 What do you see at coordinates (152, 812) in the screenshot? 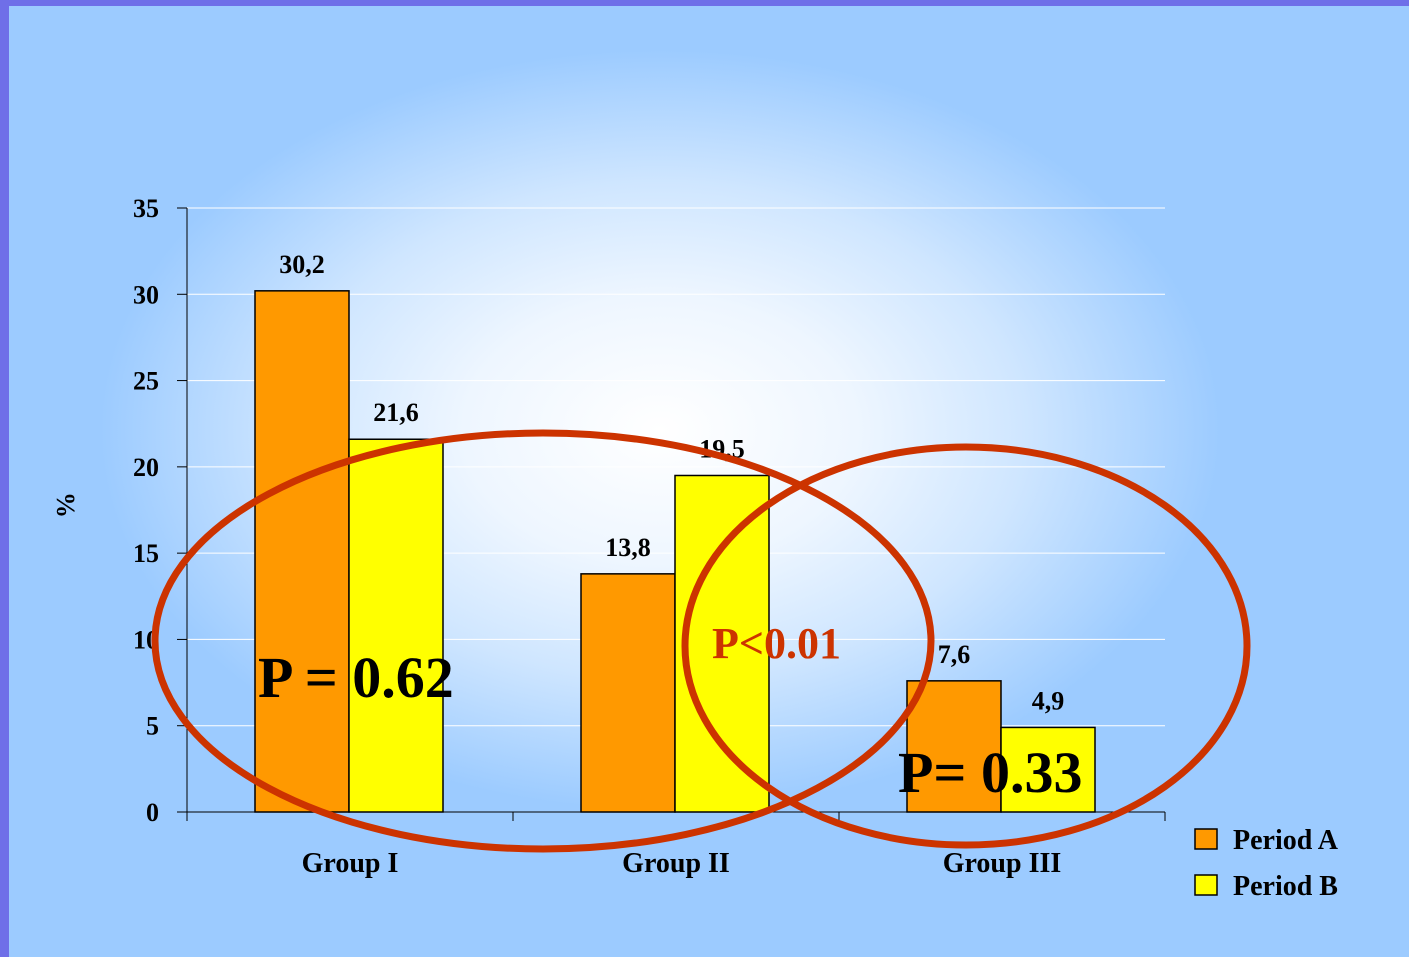
I see `y-tick-label: 0` at bounding box center [152, 812].